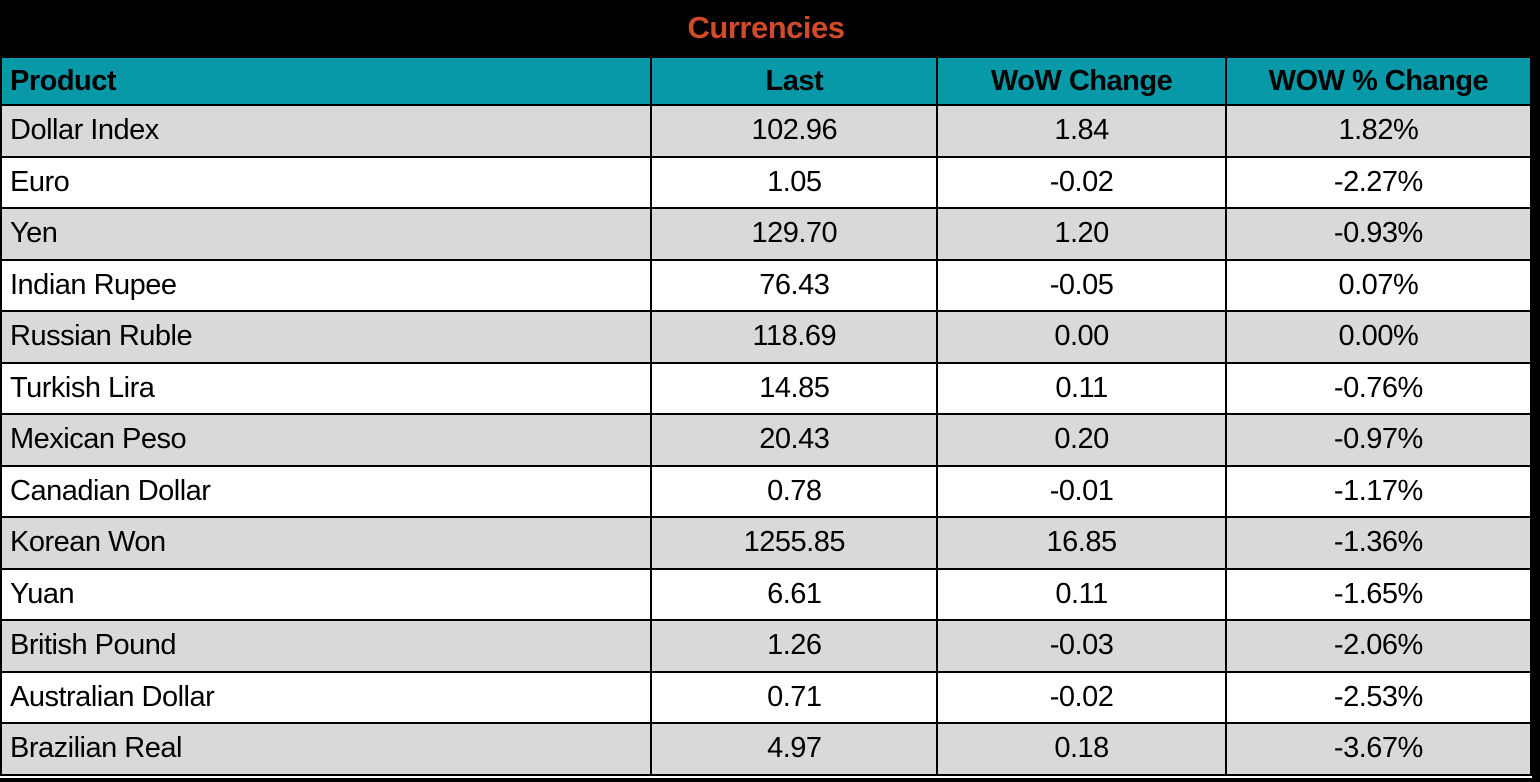  Describe the element at coordinates (1081, 491) in the screenshot. I see `wow-change-cell: -0.01` at that location.